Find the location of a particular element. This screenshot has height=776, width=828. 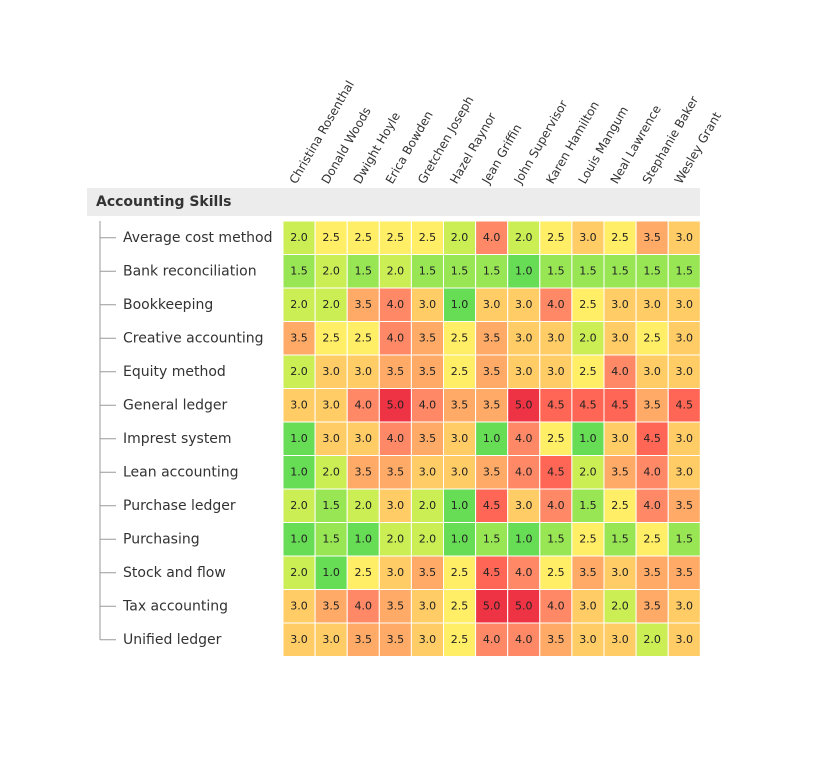

group-header is located at coordinates (393, 202).